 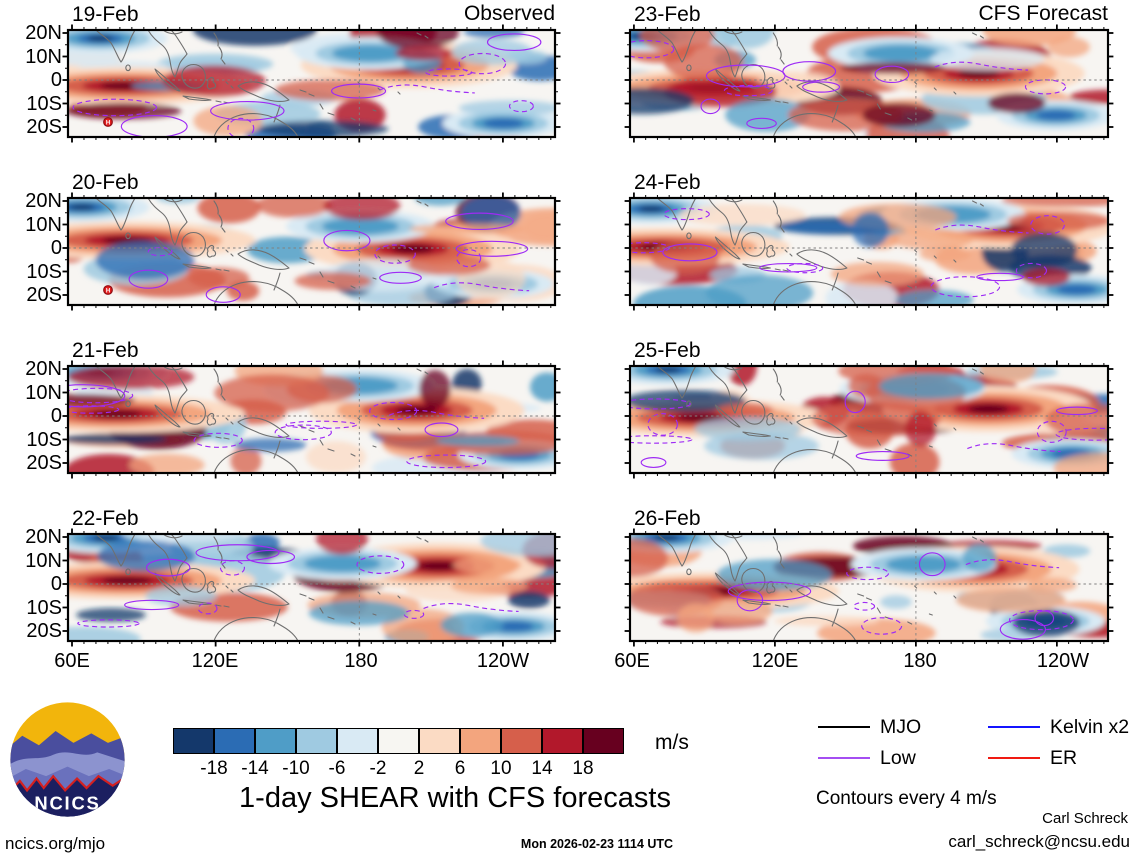 I want to click on panel-date-label: 24-Feb, so click(x=667, y=182).